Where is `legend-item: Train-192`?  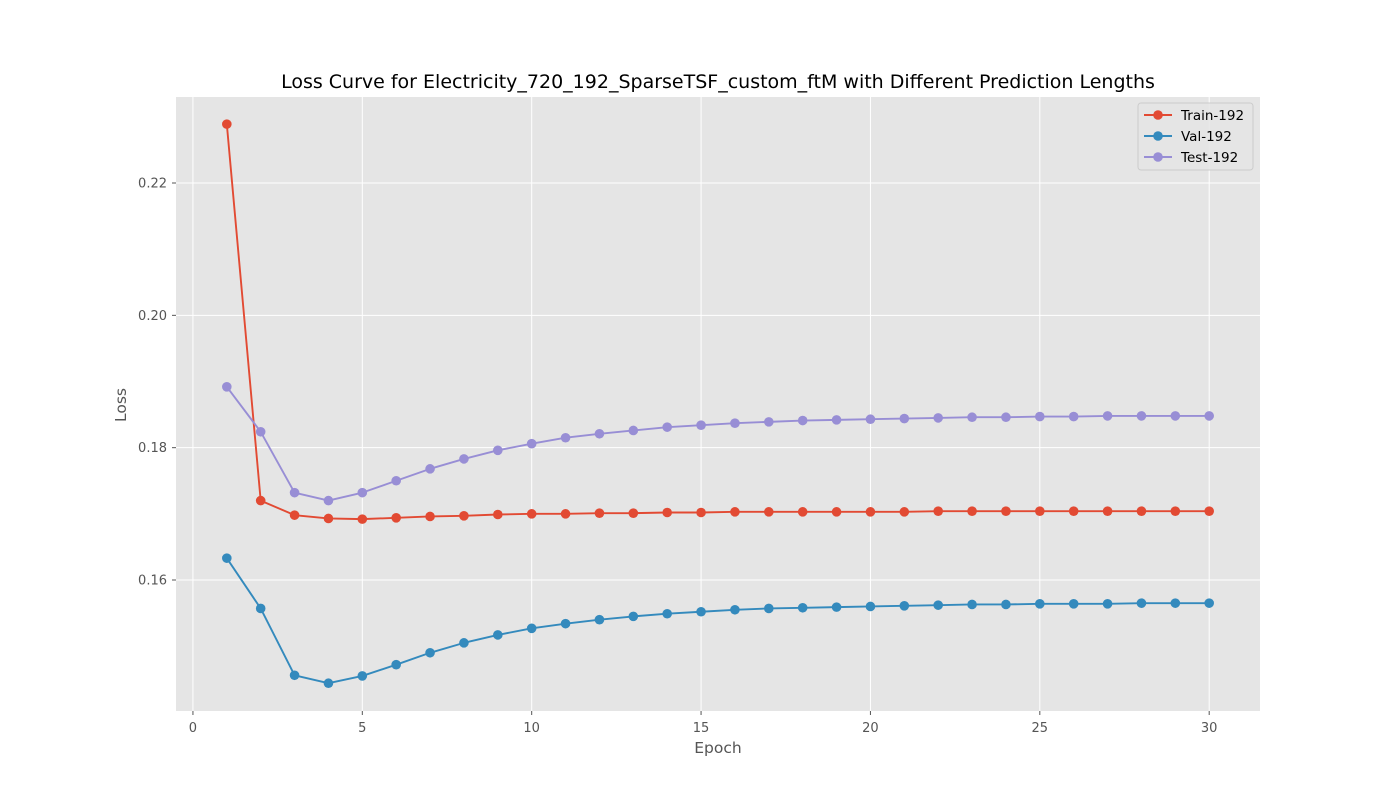 legend-item: Train-192 is located at coordinates (1194, 116).